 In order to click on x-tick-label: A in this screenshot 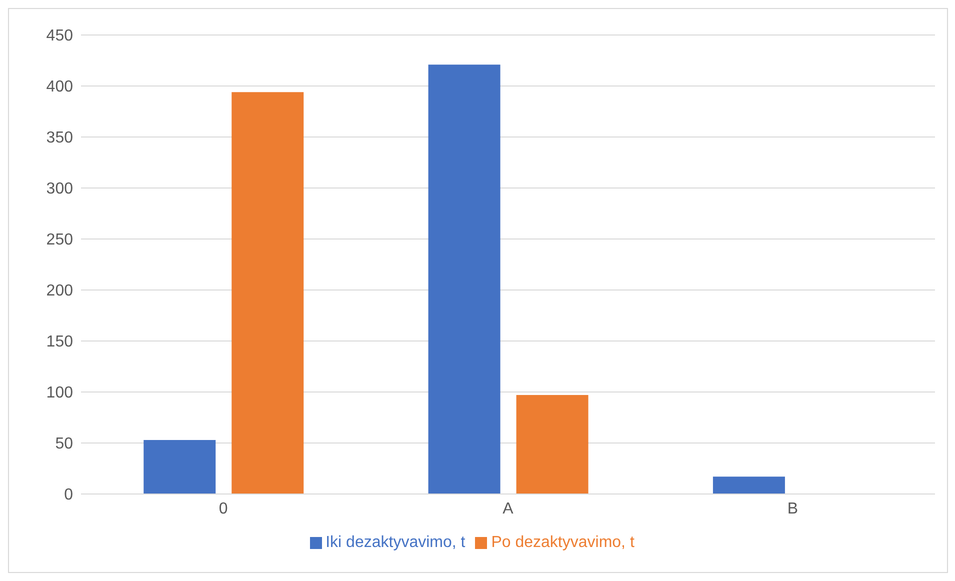, I will do `click(508, 509)`.